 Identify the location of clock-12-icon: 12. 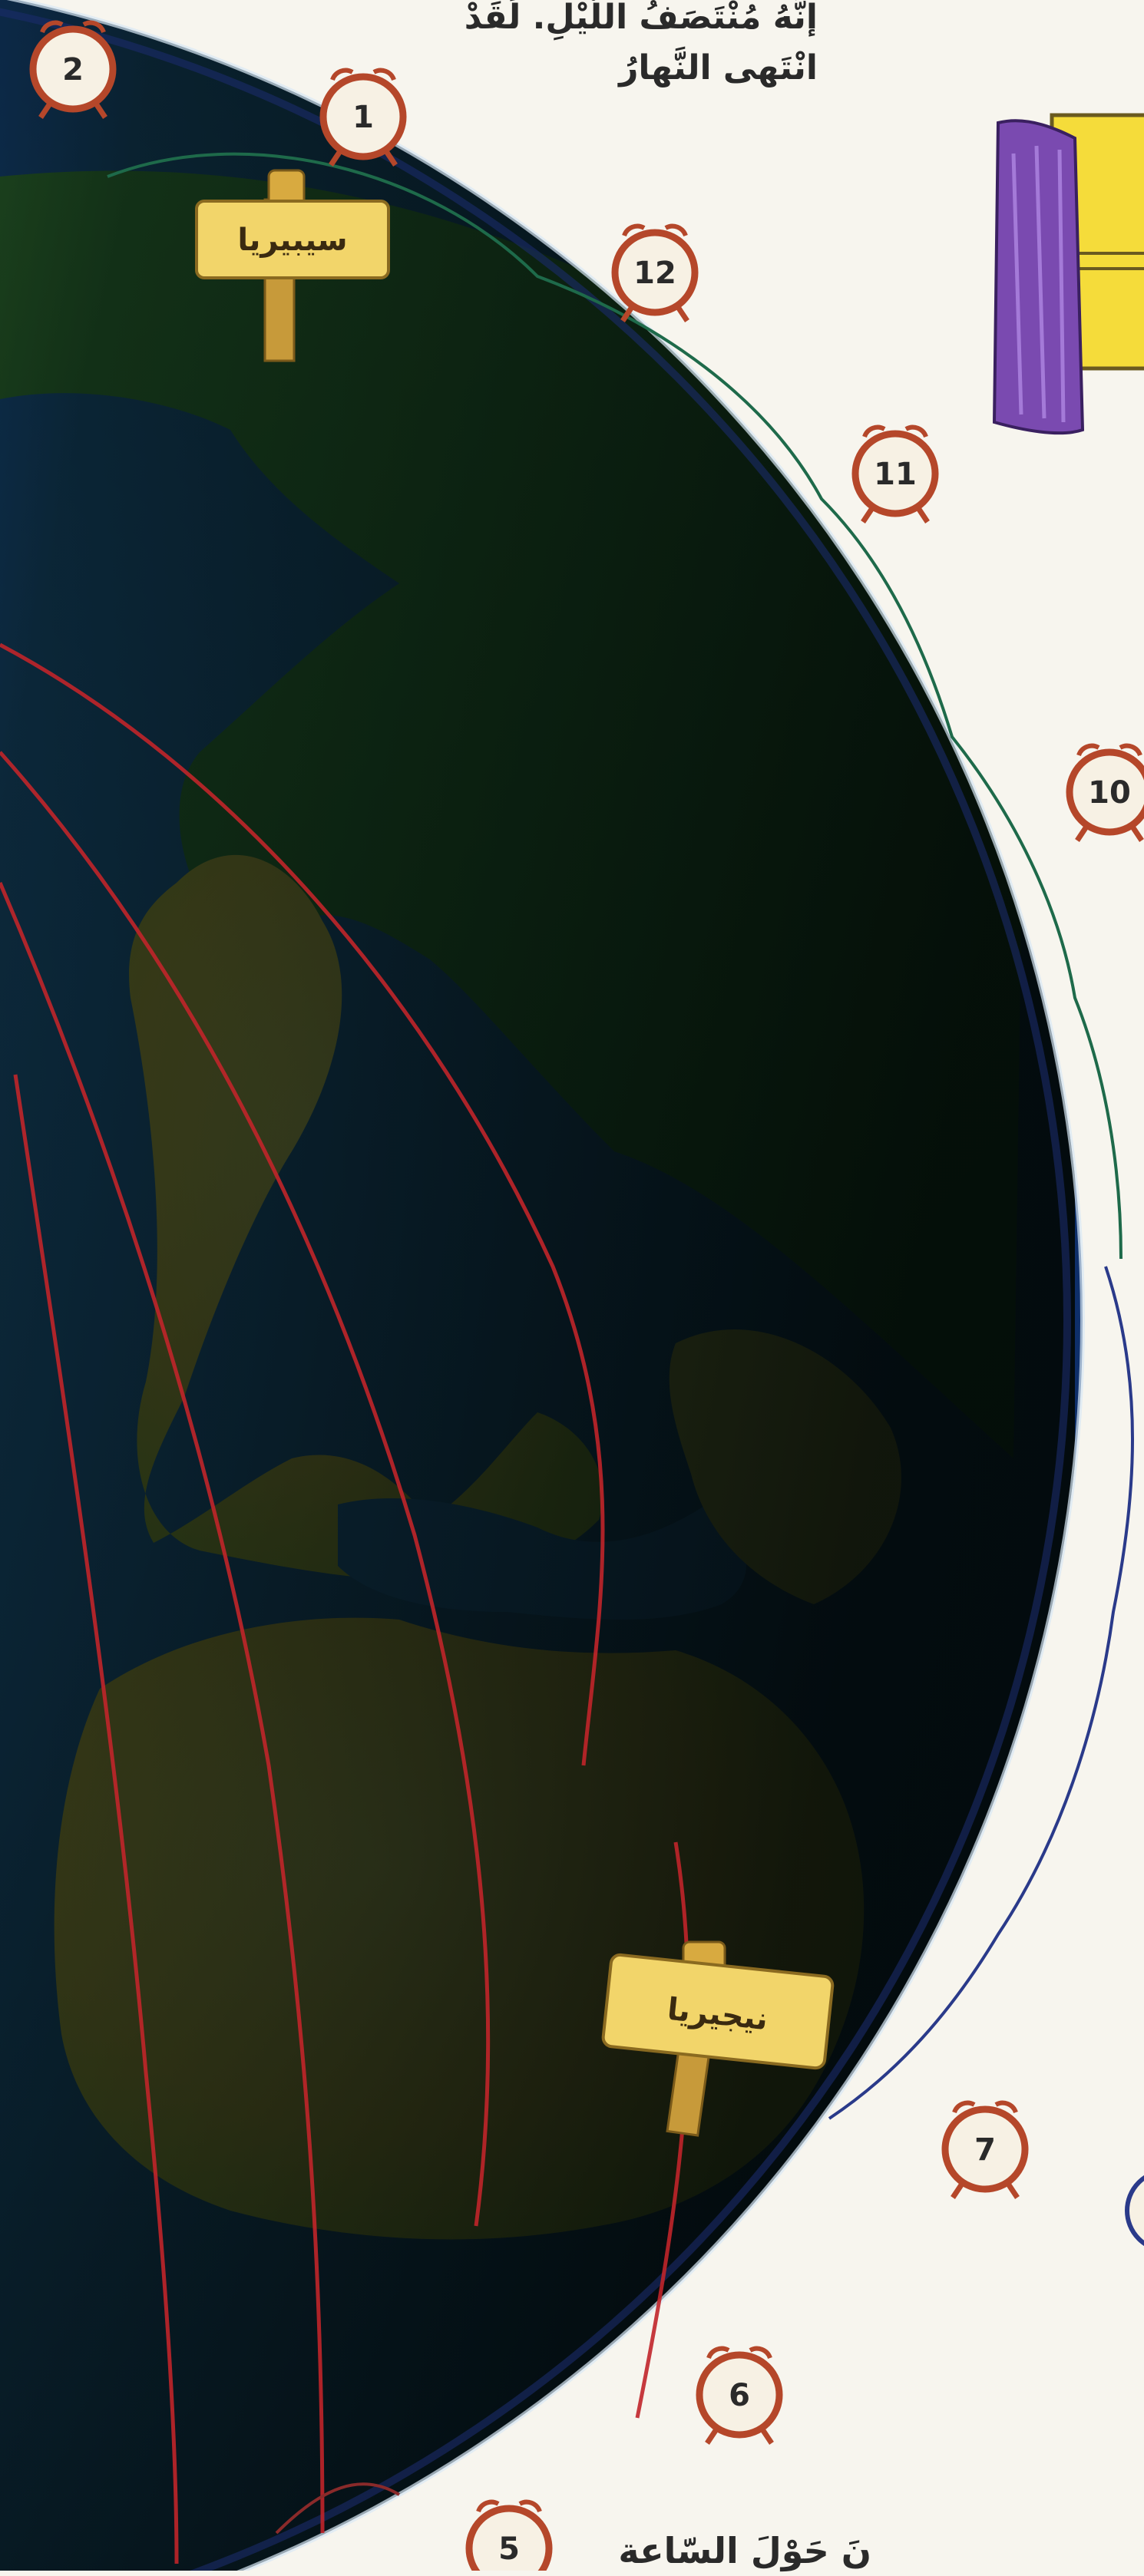
(655, 272).